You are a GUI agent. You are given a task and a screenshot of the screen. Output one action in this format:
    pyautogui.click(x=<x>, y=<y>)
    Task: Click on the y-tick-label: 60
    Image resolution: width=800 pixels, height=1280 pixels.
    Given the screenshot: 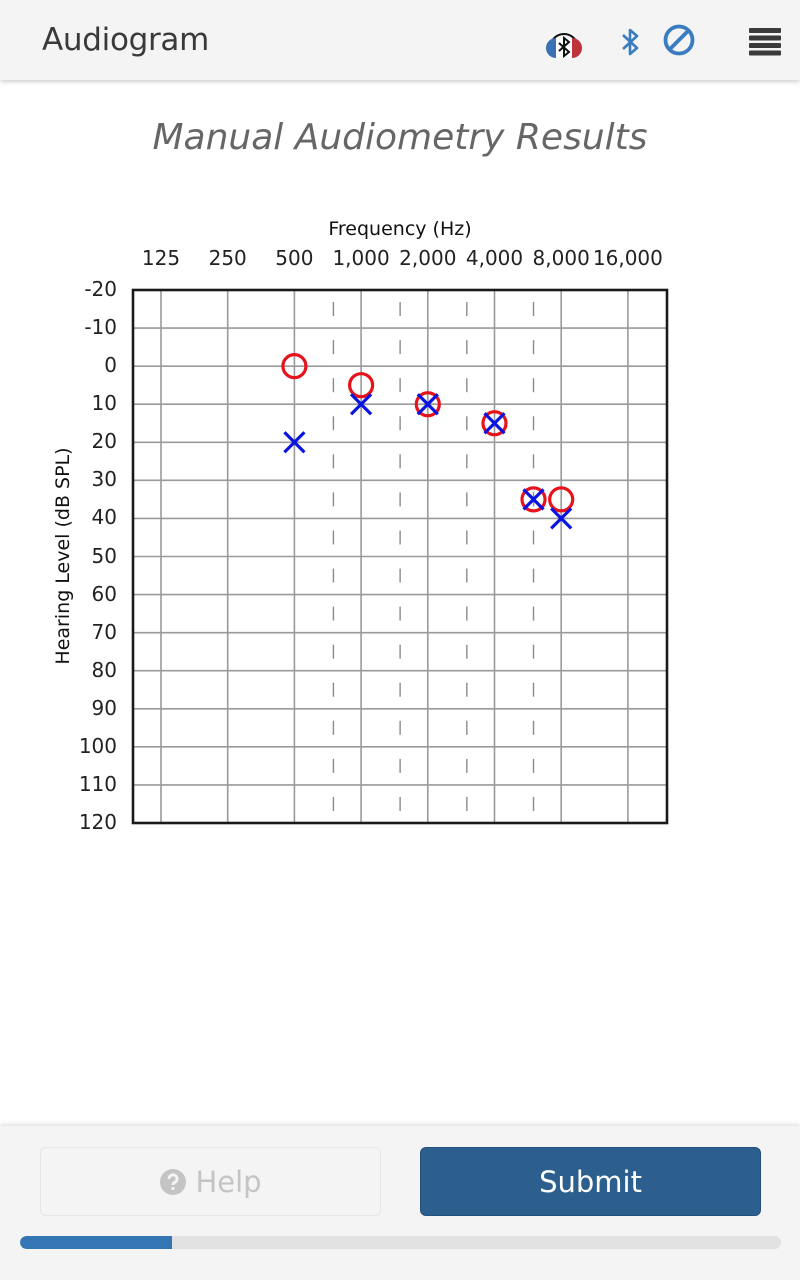 What is the action you would take?
    pyautogui.click(x=104, y=593)
    